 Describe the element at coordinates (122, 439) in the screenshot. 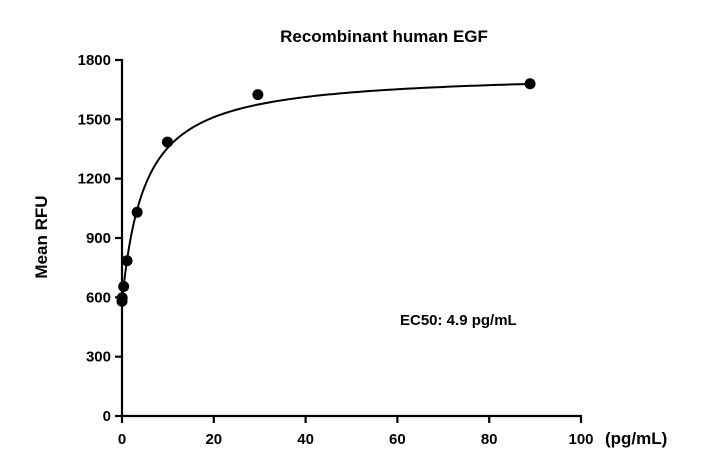

I see `x-tick-label: 0` at that location.